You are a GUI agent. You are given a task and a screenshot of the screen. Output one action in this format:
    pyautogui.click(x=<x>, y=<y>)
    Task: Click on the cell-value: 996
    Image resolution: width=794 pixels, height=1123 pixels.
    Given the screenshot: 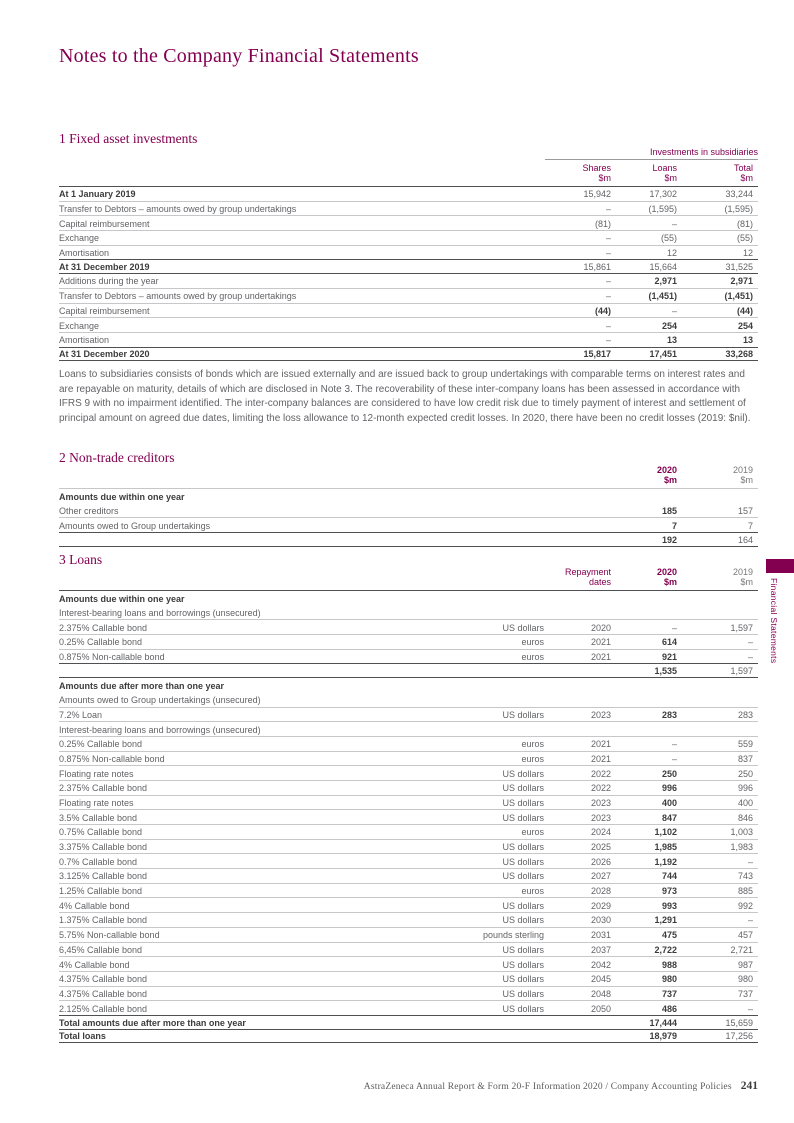 What is the action you would take?
    pyautogui.click(x=669, y=788)
    